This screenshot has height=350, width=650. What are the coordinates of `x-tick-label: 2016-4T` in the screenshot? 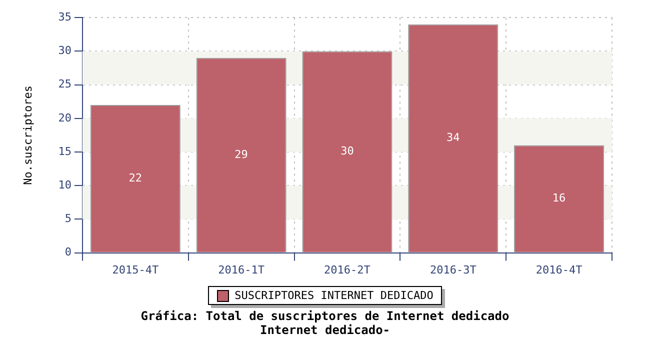 It's located at (559, 269).